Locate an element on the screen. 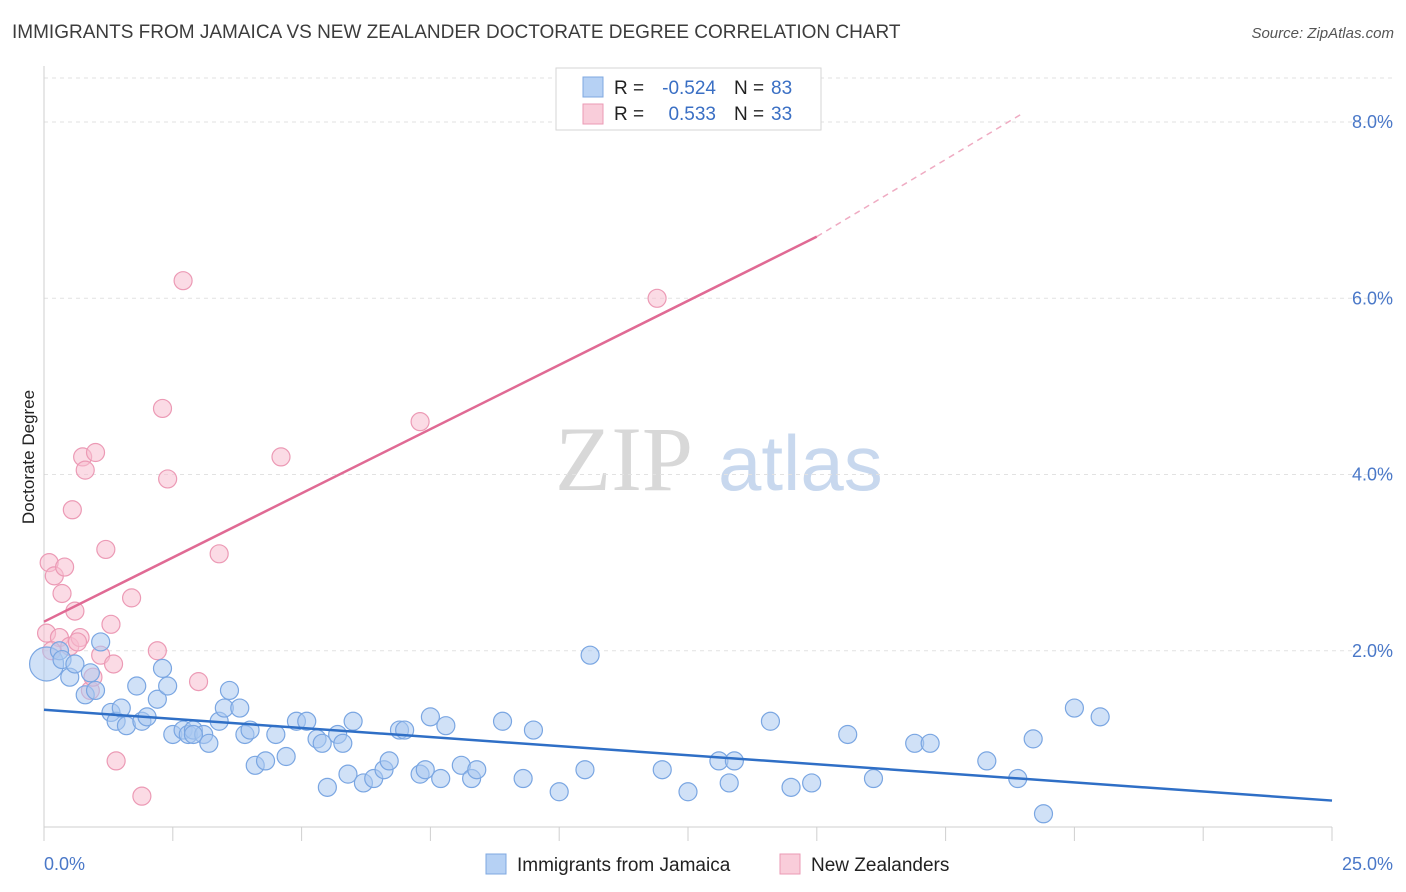 The height and width of the screenshot is (892, 1406). legend-label-jamaica: Immigrants from Jamaica is located at coordinates (624, 865).